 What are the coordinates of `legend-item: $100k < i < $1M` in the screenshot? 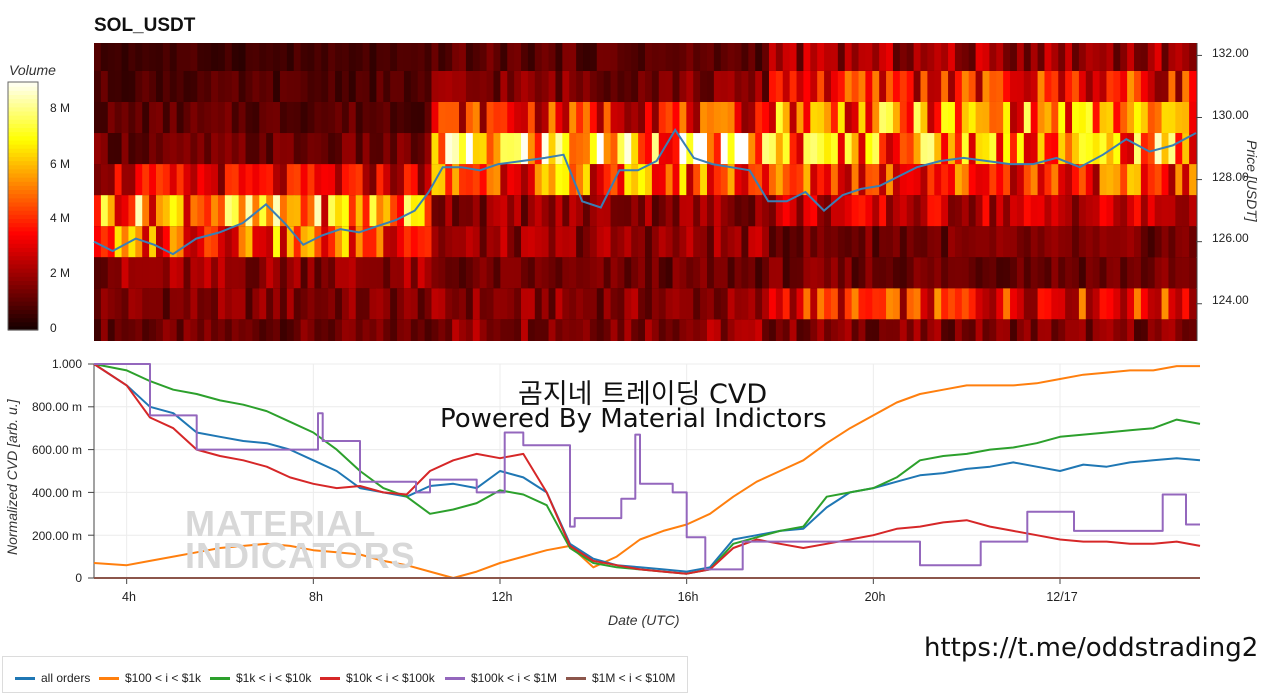 It's located at (501, 678).